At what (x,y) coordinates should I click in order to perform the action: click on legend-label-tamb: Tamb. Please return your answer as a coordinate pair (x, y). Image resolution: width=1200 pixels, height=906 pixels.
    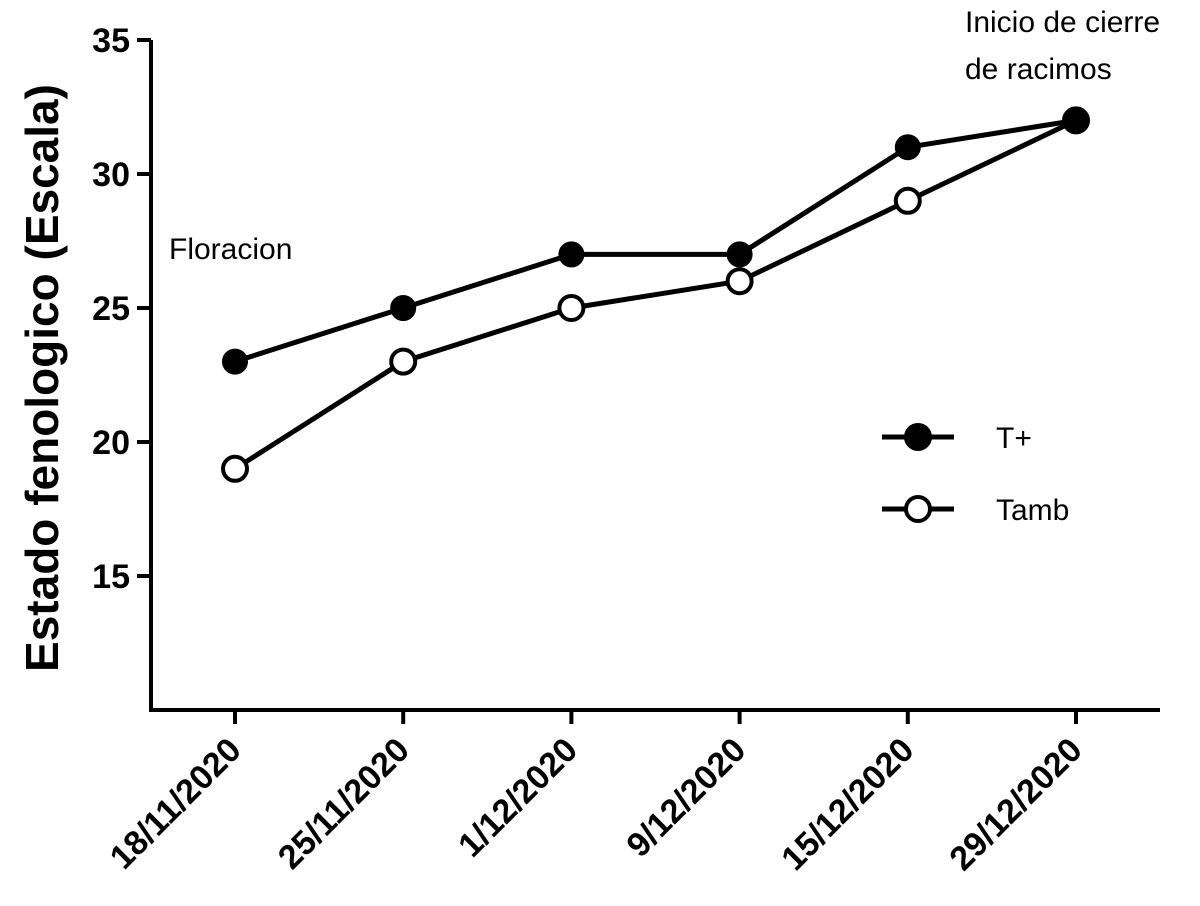
    Looking at the image, I should click on (1032, 510).